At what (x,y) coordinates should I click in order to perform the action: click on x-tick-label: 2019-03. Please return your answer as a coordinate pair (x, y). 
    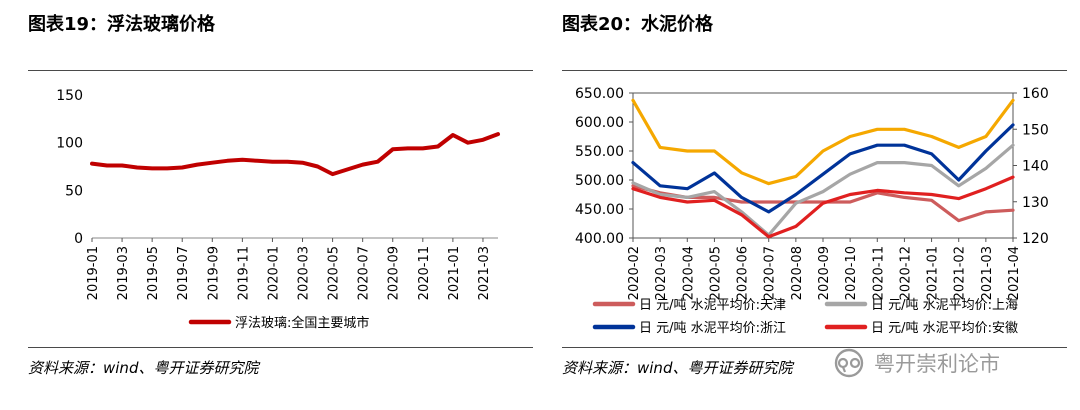
    Looking at the image, I should click on (123, 273).